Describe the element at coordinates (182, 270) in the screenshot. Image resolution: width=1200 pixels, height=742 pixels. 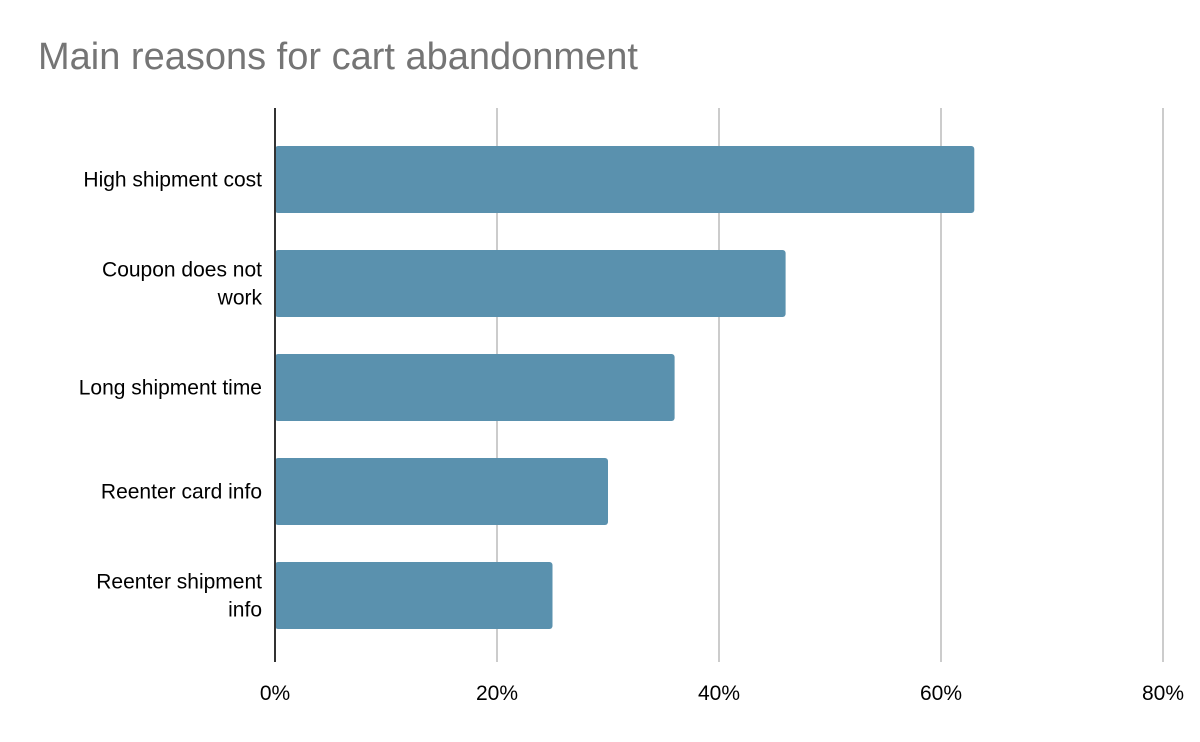
I see `category-label-line: Coupon does not` at that location.